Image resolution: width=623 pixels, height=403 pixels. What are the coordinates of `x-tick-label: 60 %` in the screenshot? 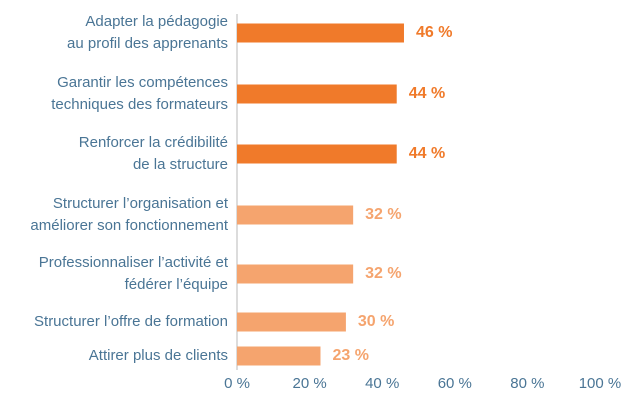 It's located at (455, 383).